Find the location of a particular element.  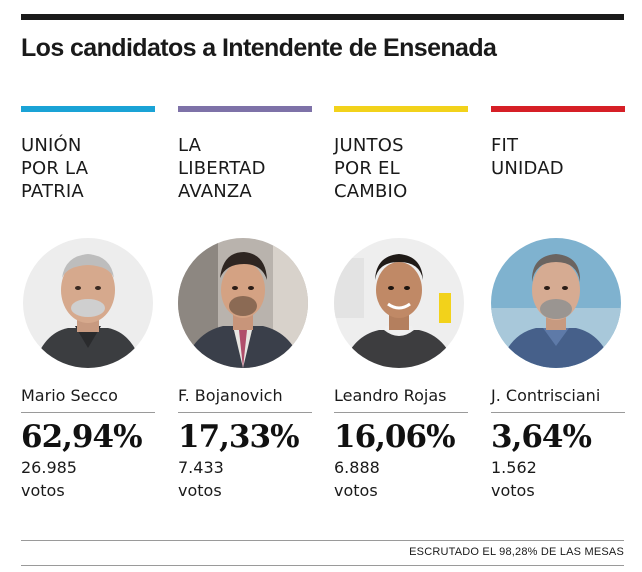

page-title: Los candidatos a Intendente de Ensenada is located at coordinates (259, 48).